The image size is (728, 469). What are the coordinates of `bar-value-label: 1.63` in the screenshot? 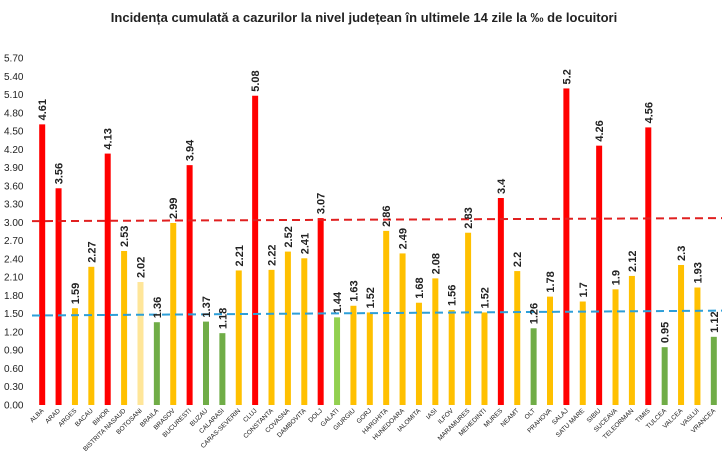 It's located at (354, 290).